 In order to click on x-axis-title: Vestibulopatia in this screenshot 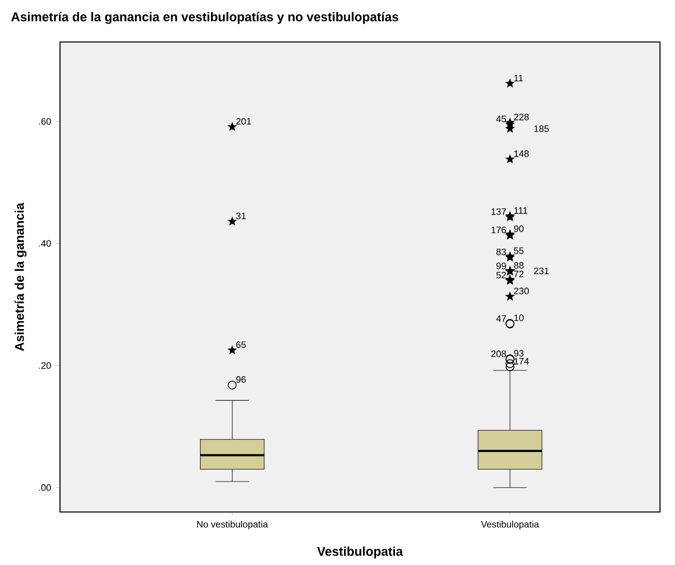, I will do `click(360, 552)`.